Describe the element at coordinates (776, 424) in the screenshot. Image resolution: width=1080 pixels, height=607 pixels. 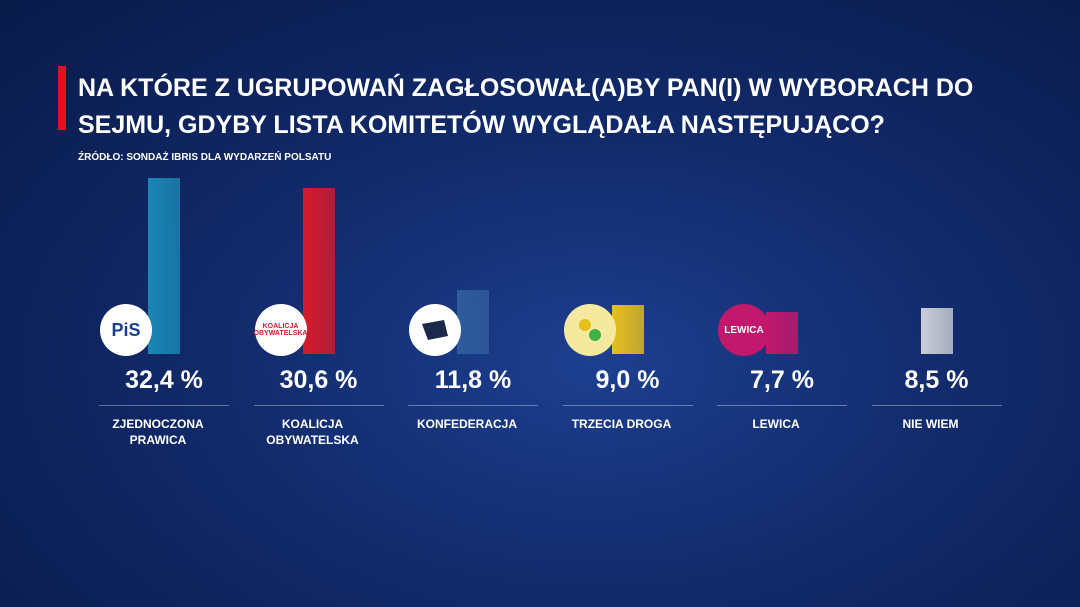
I see `category-label: LEWICA` at that location.